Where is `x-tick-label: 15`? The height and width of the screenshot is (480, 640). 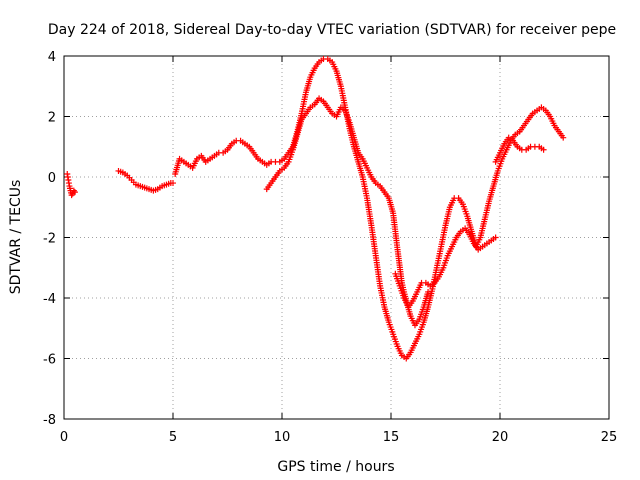
x-tick-label: 15 is located at coordinates (391, 437).